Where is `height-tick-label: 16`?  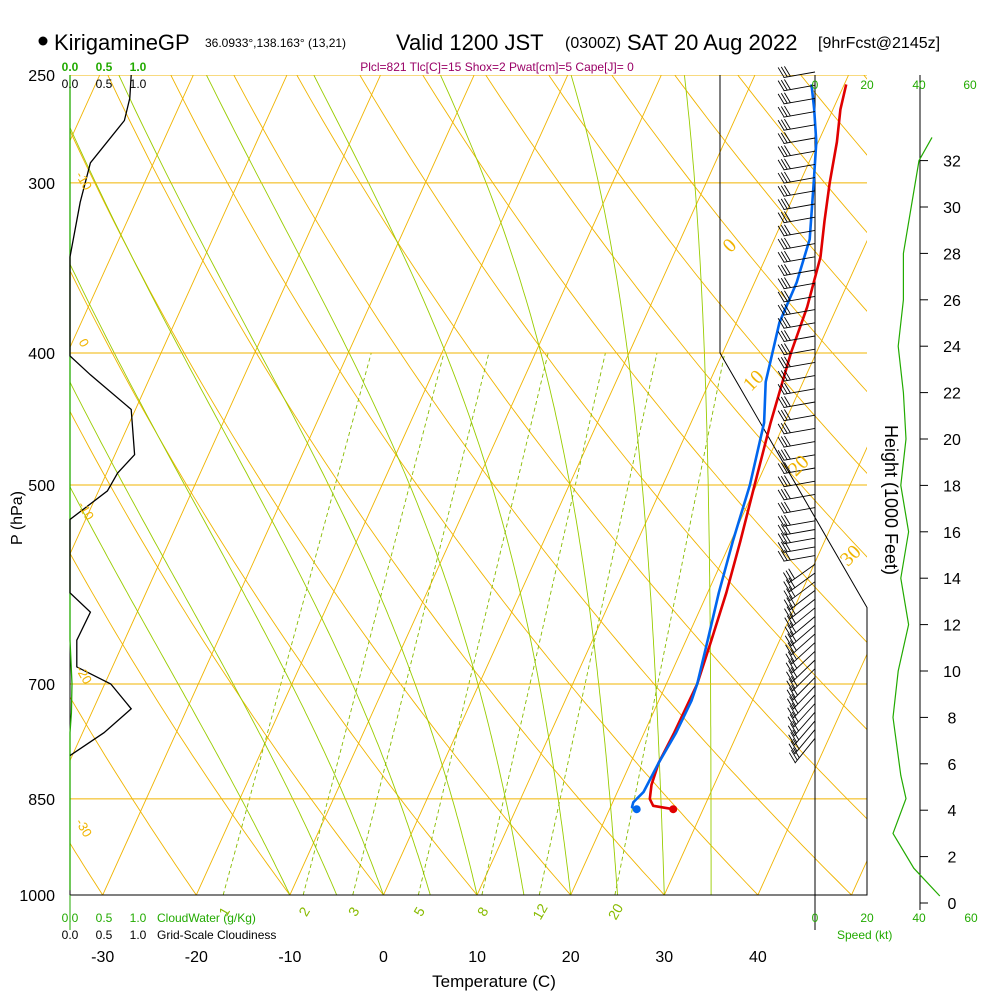 height-tick-label: 16 is located at coordinates (952, 533).